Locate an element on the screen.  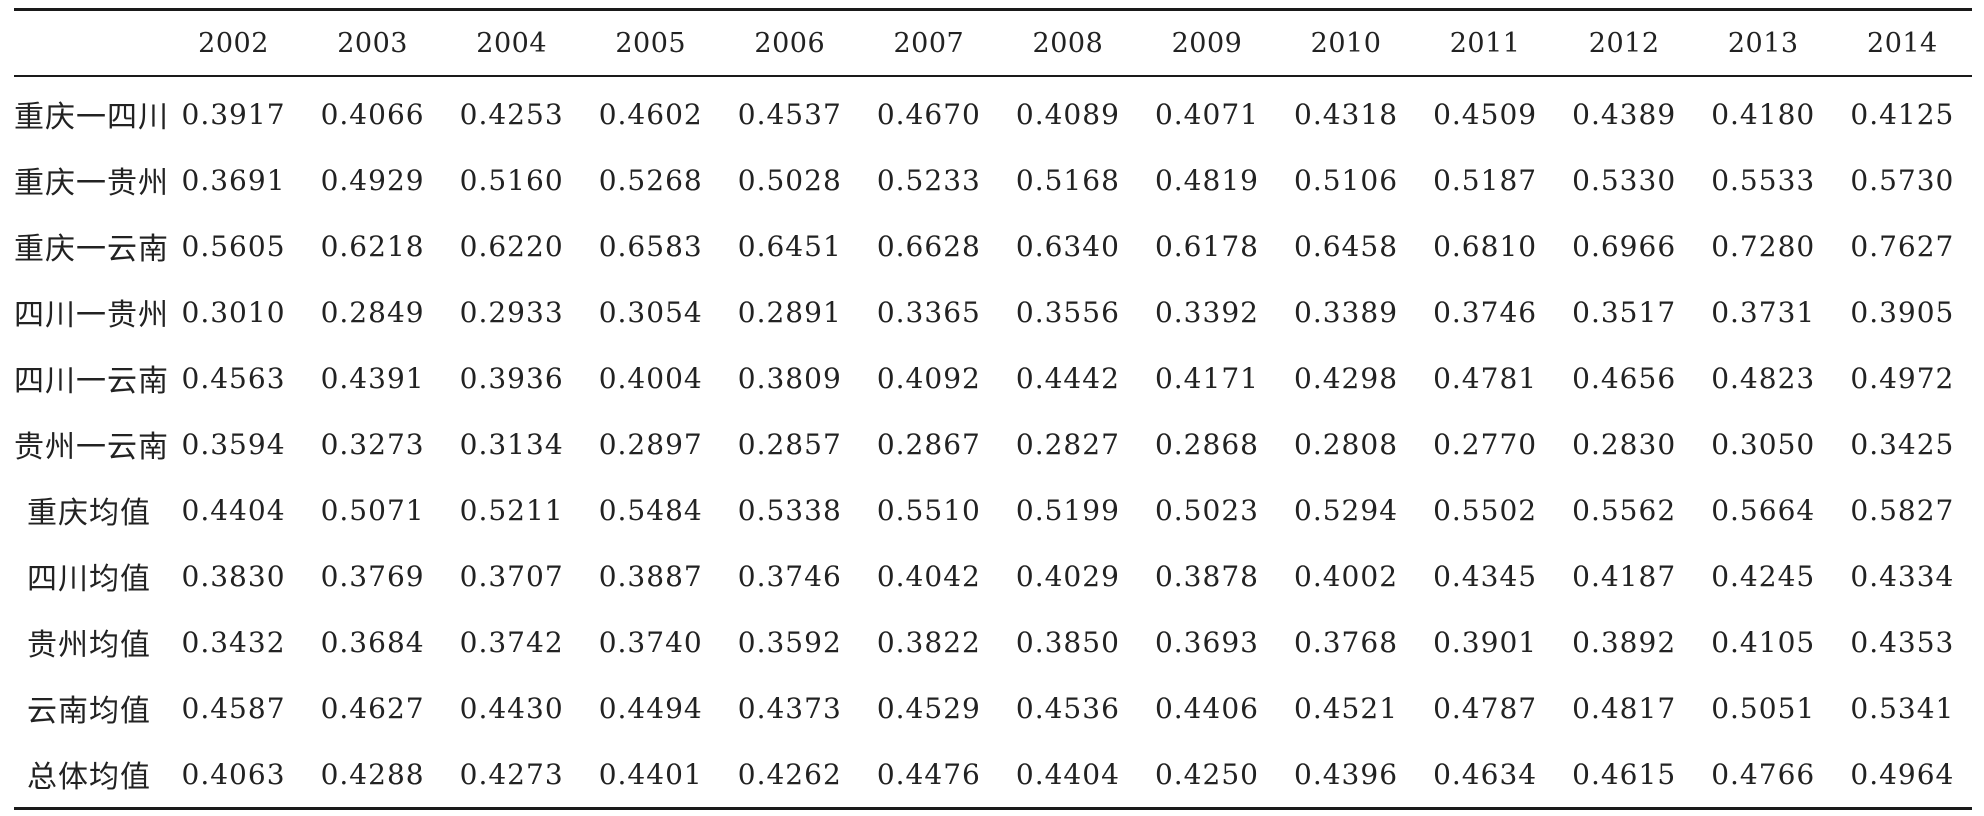
year-header: 2005 is located at coordinates (651, 42).